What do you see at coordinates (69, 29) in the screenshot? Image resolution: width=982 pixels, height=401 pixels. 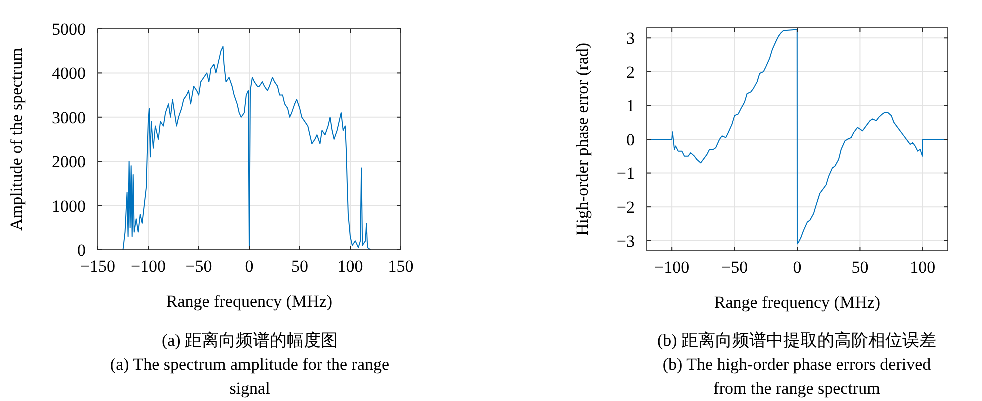 I see `y-tick-label: 5000` at bounding box center [69, 29].